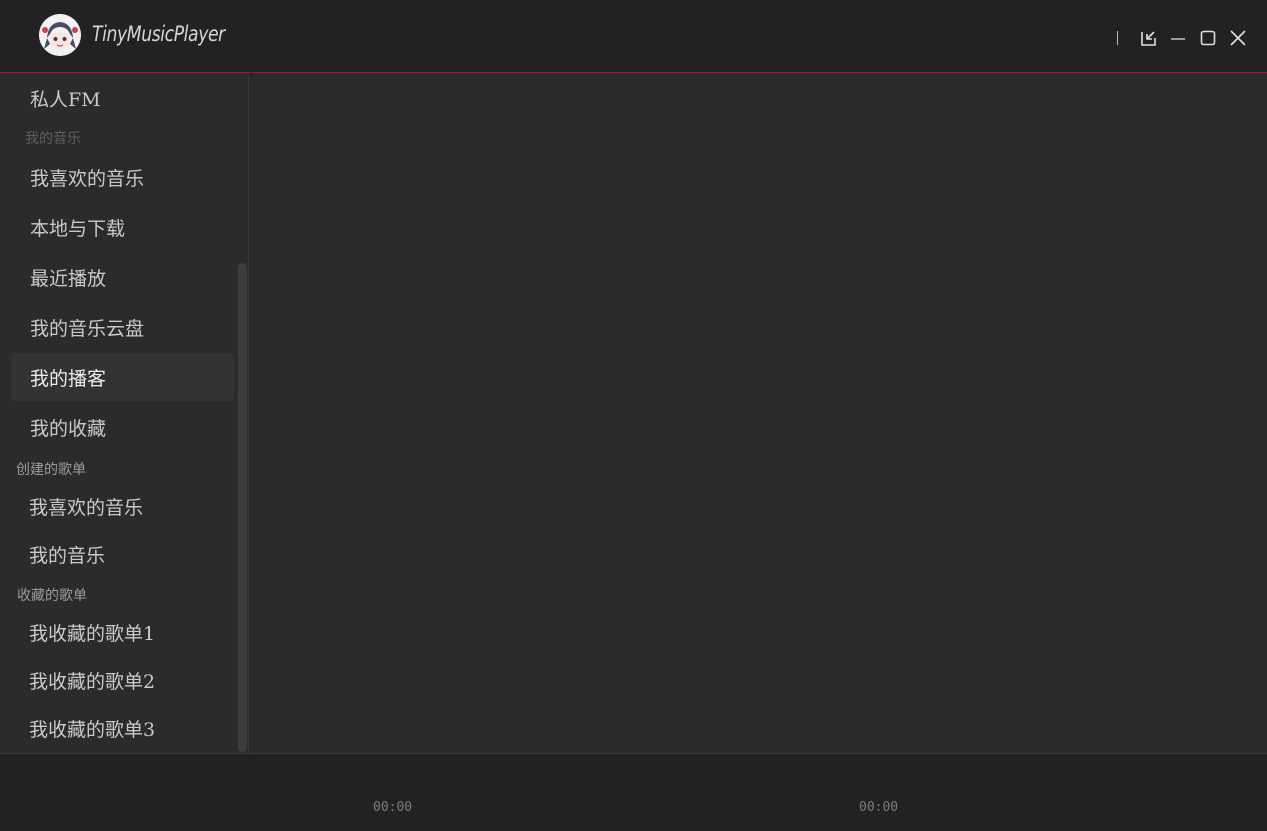  I want to click on section-label-collected-playlists: 收藏的歌单, so click(52, 596).